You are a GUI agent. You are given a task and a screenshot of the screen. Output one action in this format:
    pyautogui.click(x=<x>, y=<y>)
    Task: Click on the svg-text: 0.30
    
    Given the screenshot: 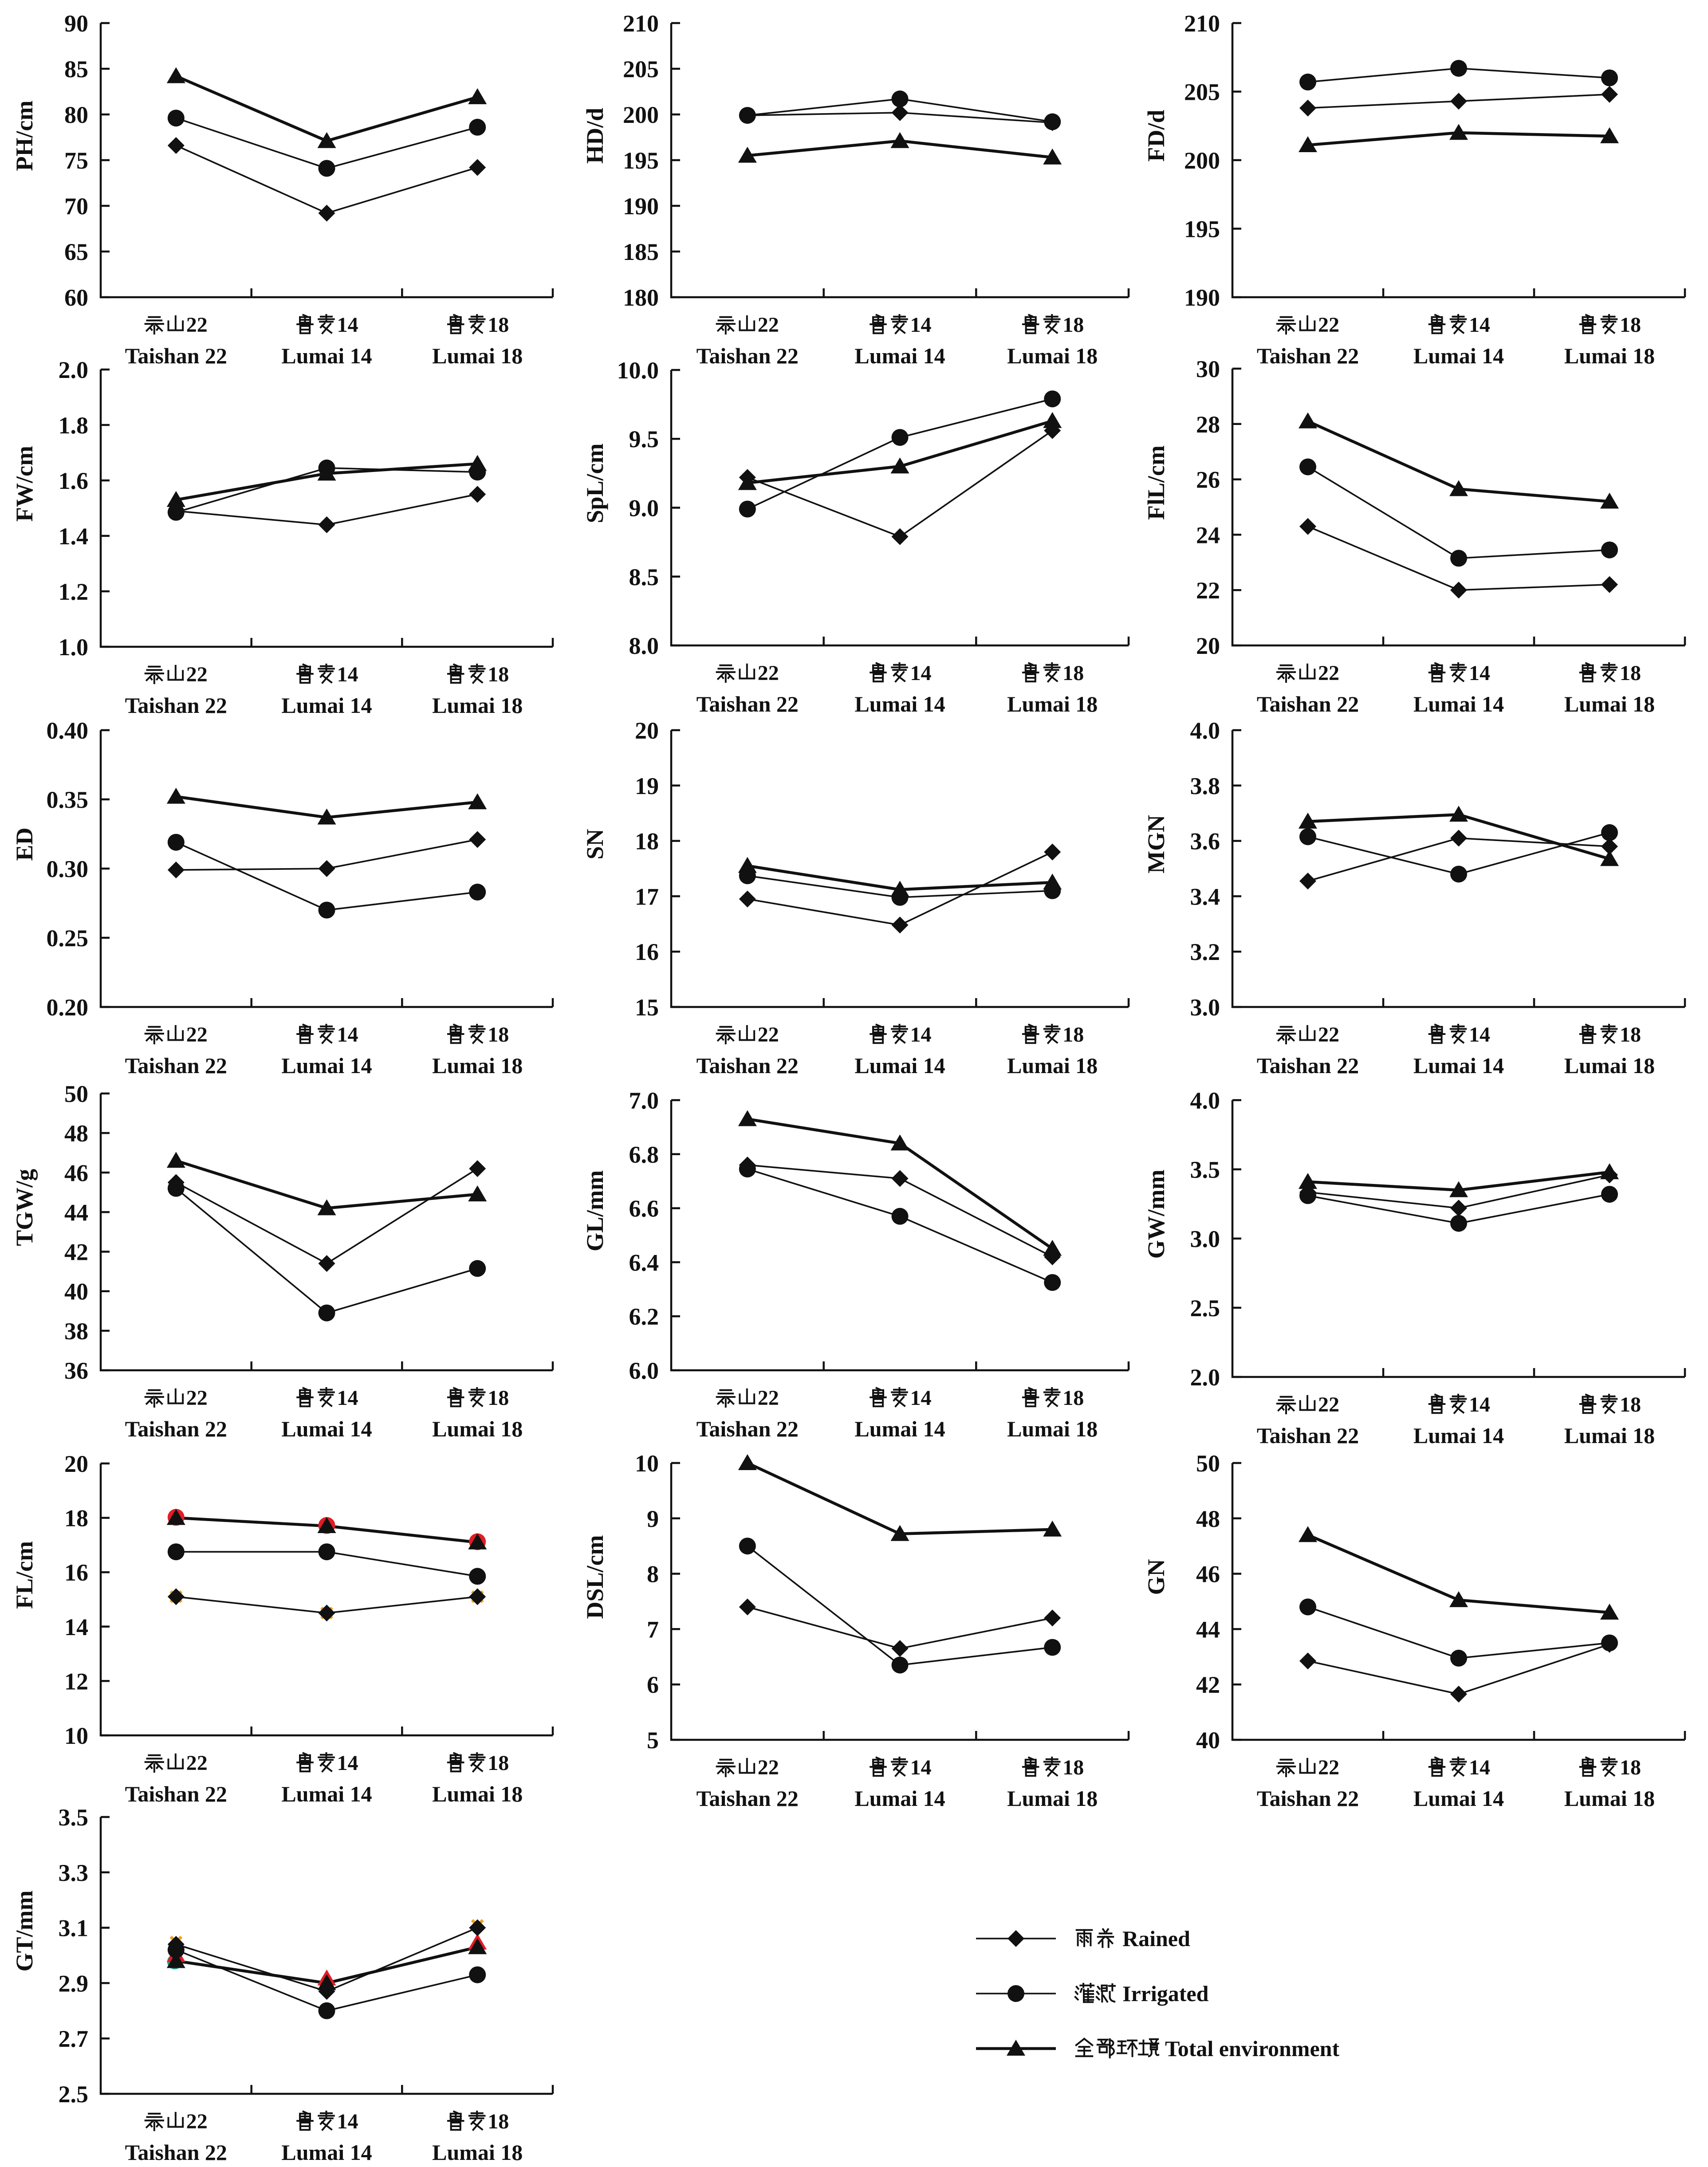 What is the action you would take?
    pyautogui.click(x=68, y=869)
    